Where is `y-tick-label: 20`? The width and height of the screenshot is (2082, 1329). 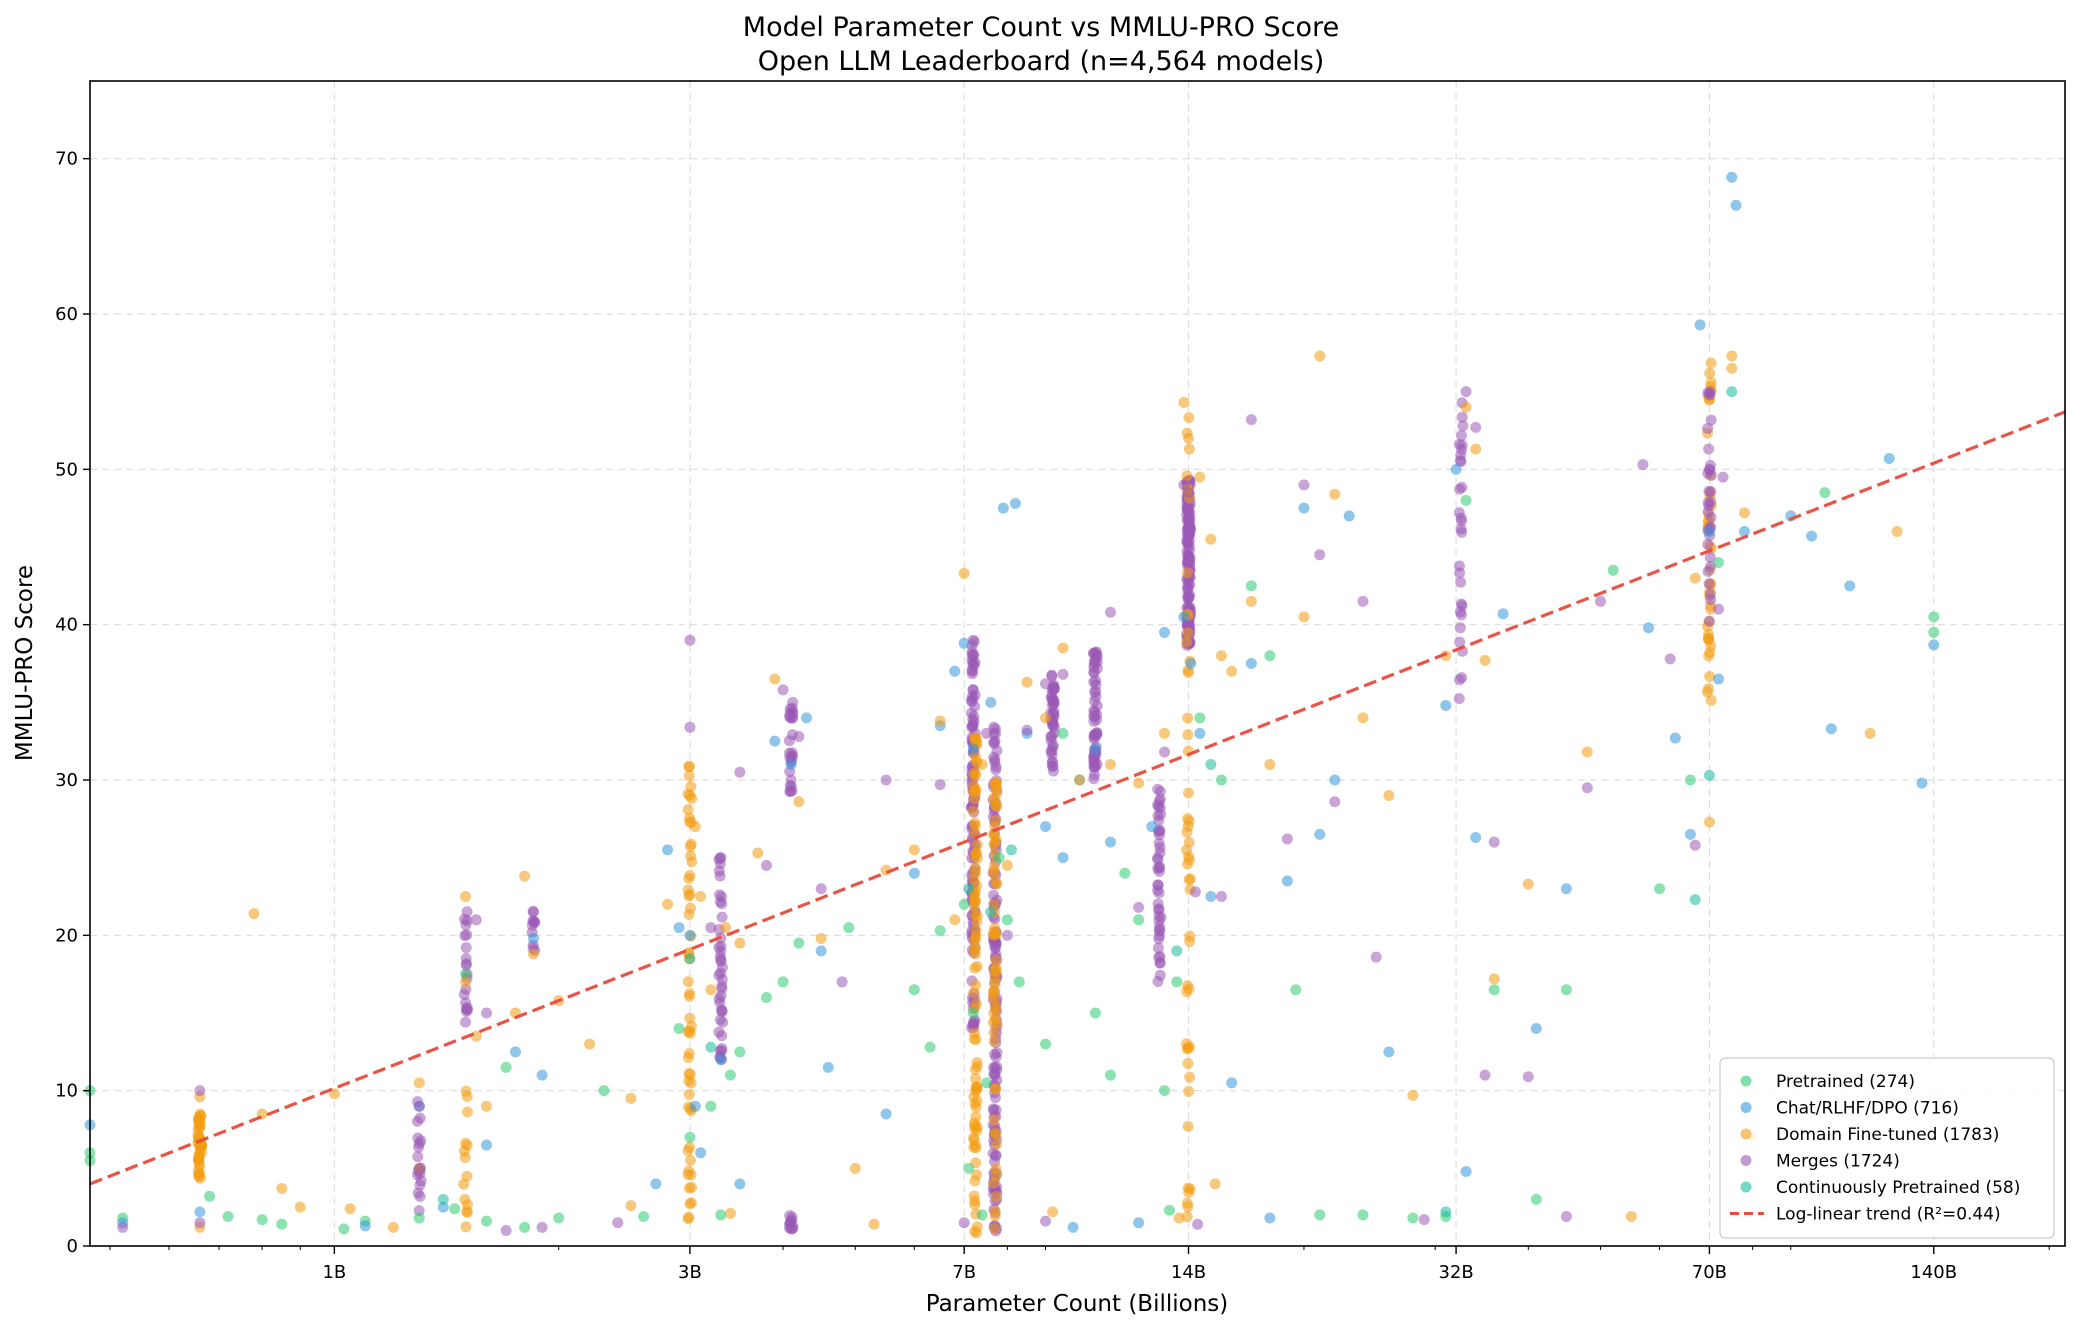 y-tick-label: 20 is located at coordinates (66, 935).